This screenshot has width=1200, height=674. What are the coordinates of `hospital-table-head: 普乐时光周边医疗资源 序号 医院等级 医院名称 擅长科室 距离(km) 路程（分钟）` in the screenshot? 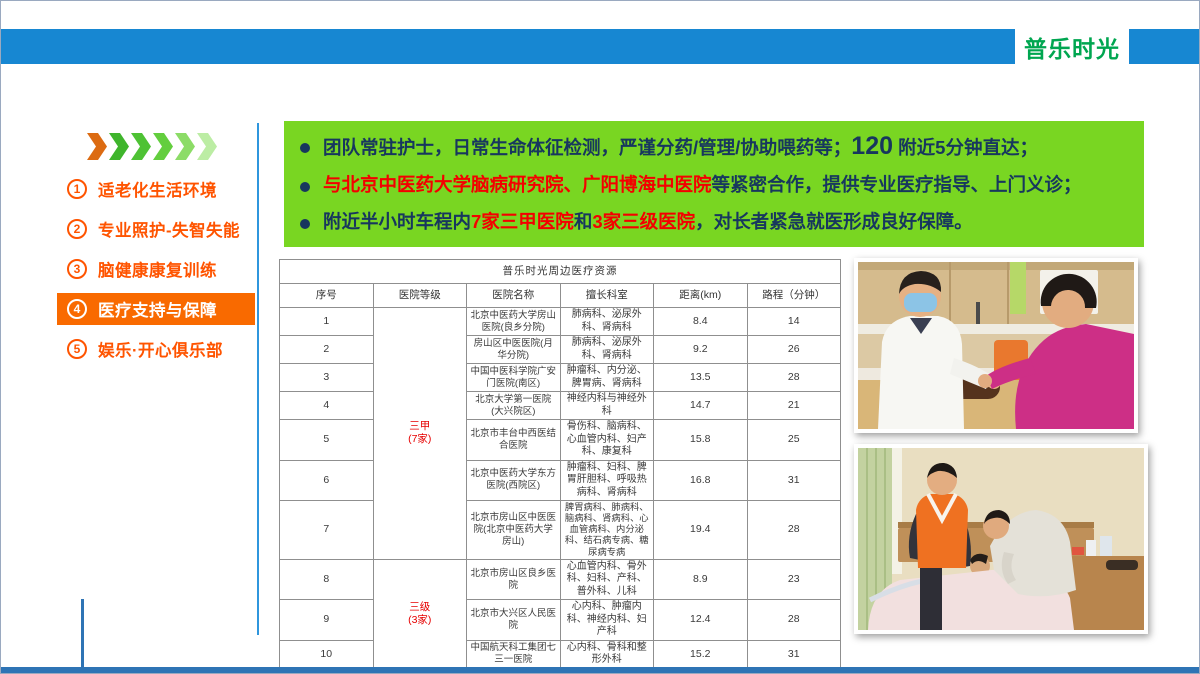 It's located at (560, 283).